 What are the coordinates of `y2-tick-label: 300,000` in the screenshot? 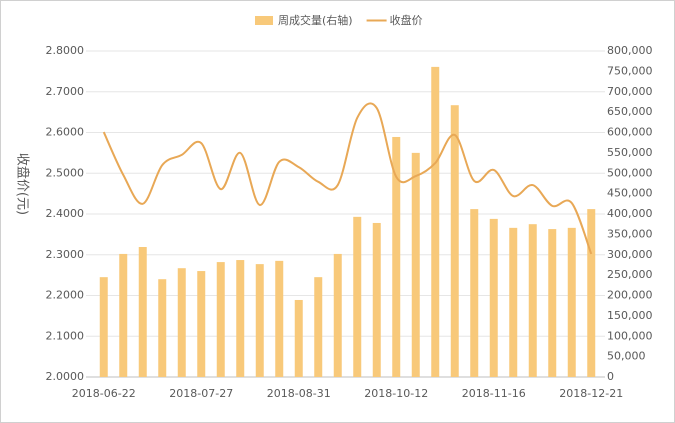 It's located at (630, 254).